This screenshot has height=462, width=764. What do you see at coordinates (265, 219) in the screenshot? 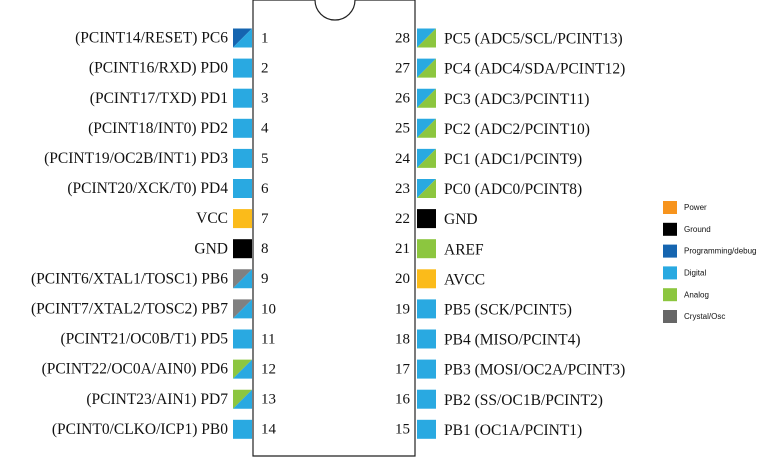
I see `pin-number: 7` at bounding box center [265, 219].